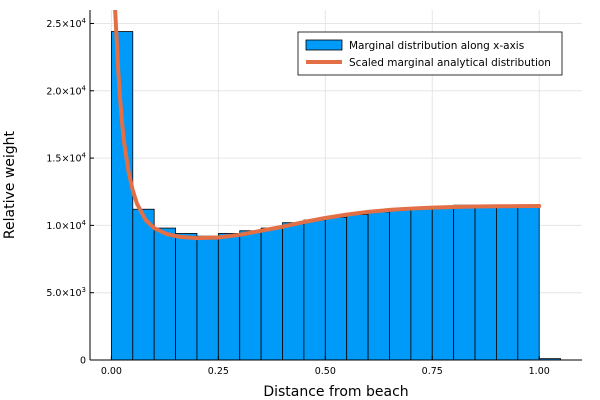  Describe the element at coordinates (324, 45) in the screenshot. I see `legend-histogram-swatch` at that location.